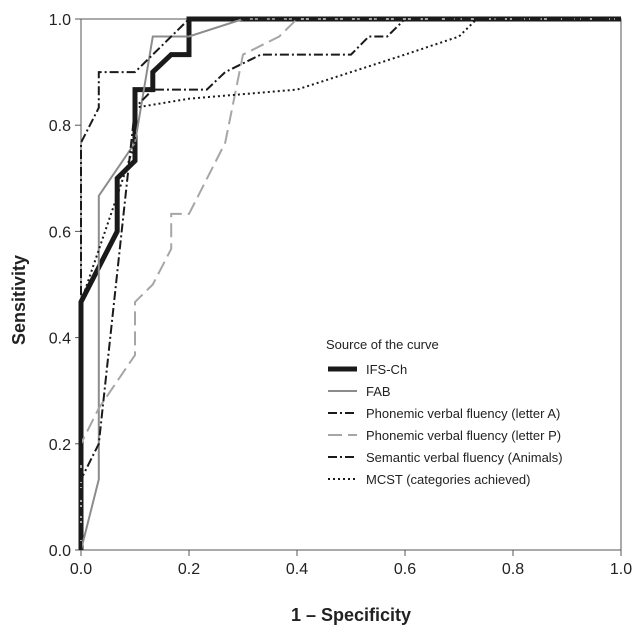 The height and width of the screenshot is (631, 636). Describe the element at coordinates (382, 344) in the screenshot. I see `legend-title: Source of the curve` at that location.